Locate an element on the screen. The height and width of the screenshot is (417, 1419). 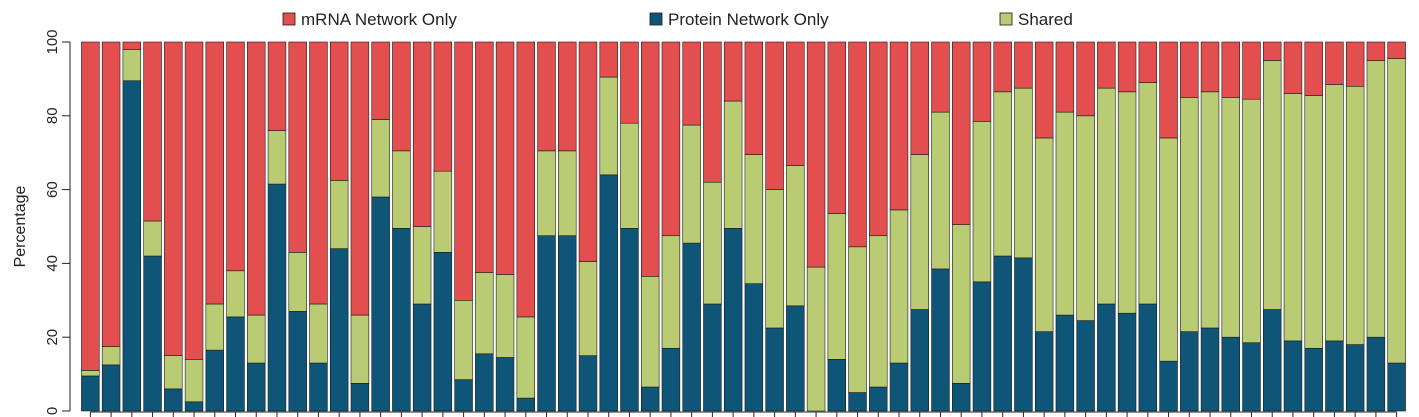
y-tick-label: 80 is located at coordinates (52, 115).